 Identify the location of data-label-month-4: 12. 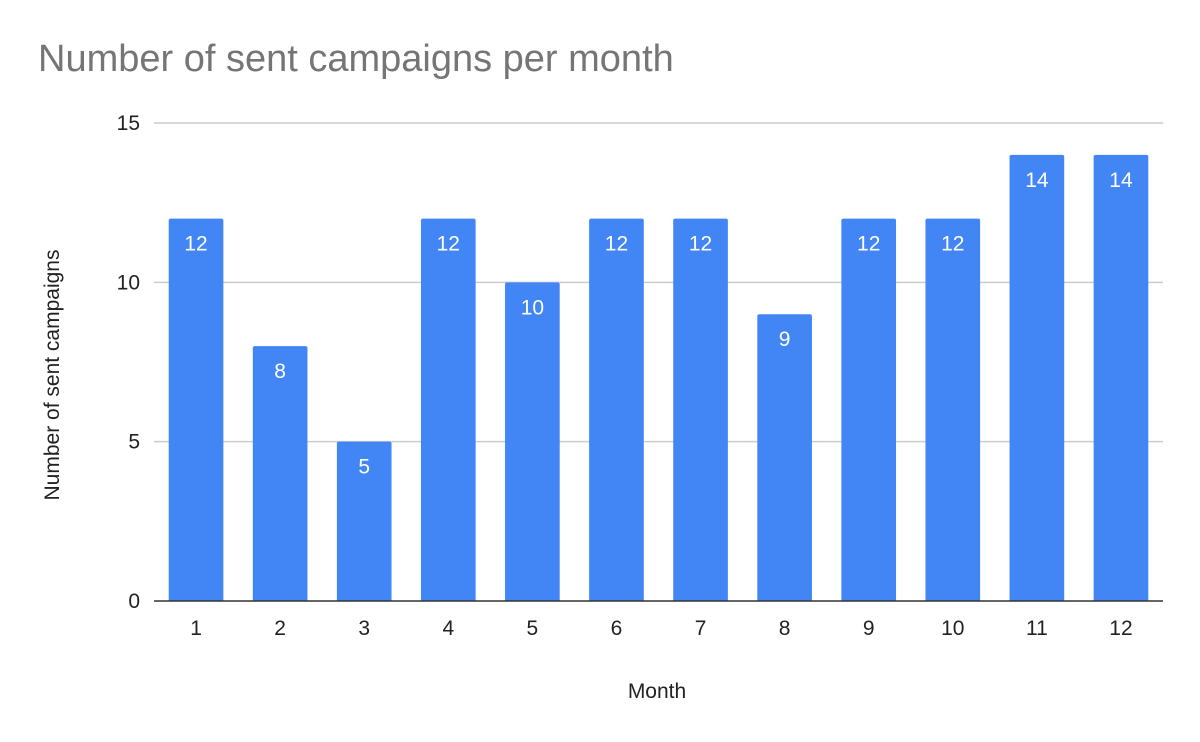
(448, 244).